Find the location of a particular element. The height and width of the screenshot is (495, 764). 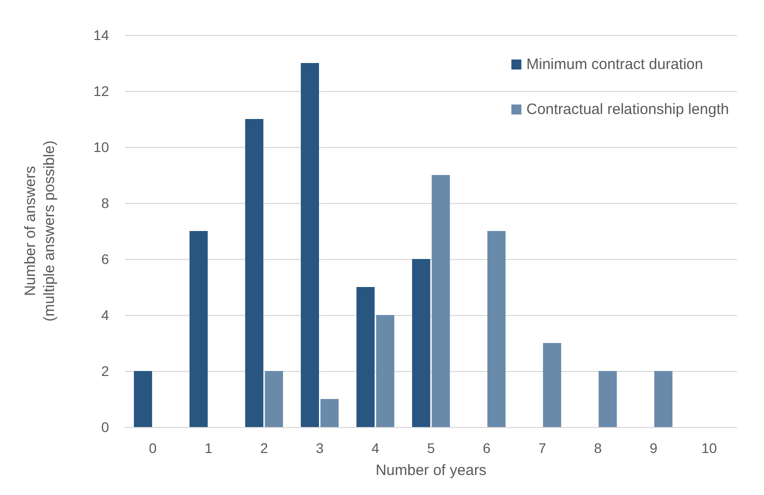

legend-label: Contractual relationship length is located at coordinates (627, 109).